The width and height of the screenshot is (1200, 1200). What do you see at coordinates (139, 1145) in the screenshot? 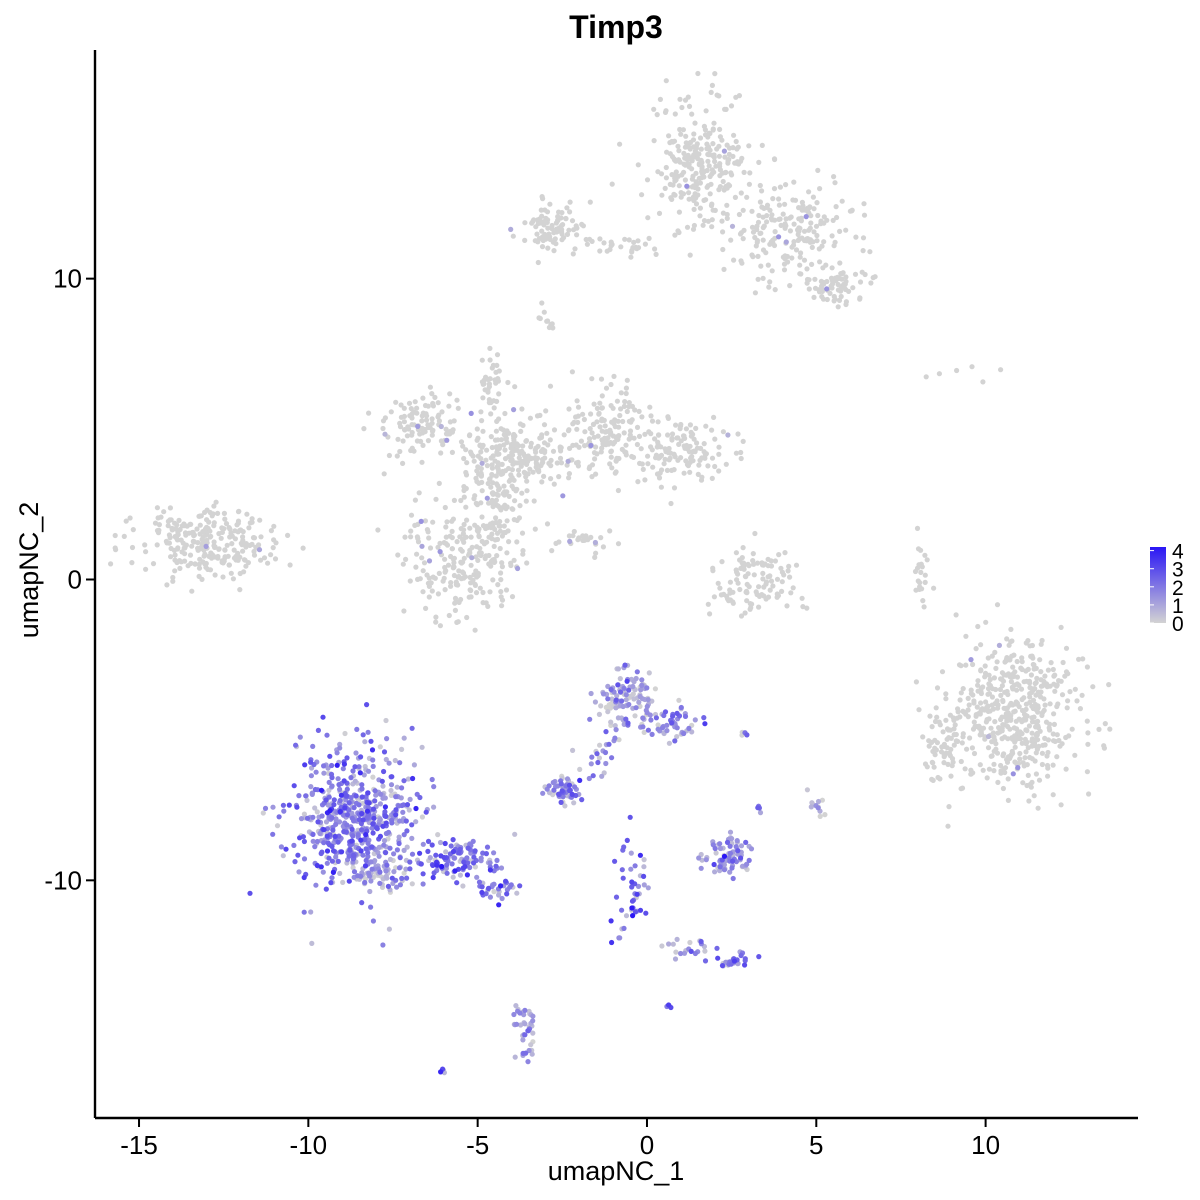
I see `x-tick-label: -15` at bounding box center [139, 1145].